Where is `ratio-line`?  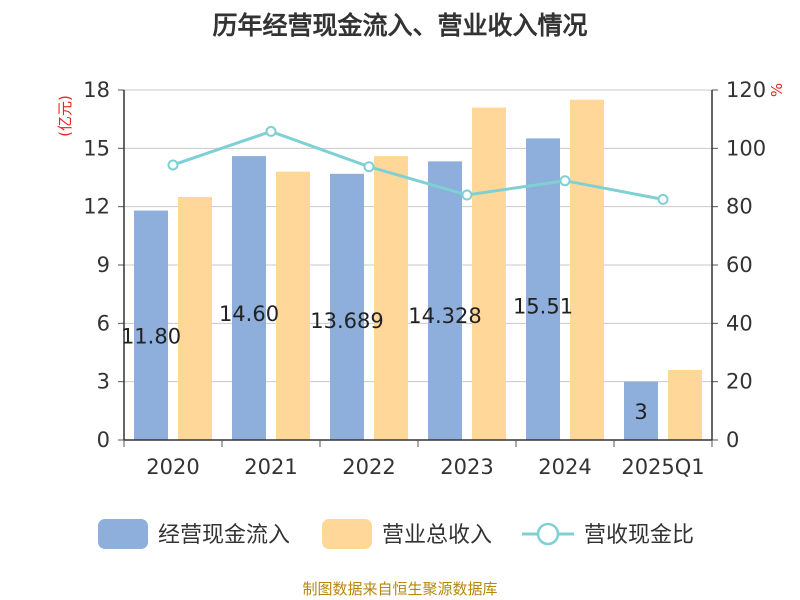
ratio-line is located at coordinates (418, 165).